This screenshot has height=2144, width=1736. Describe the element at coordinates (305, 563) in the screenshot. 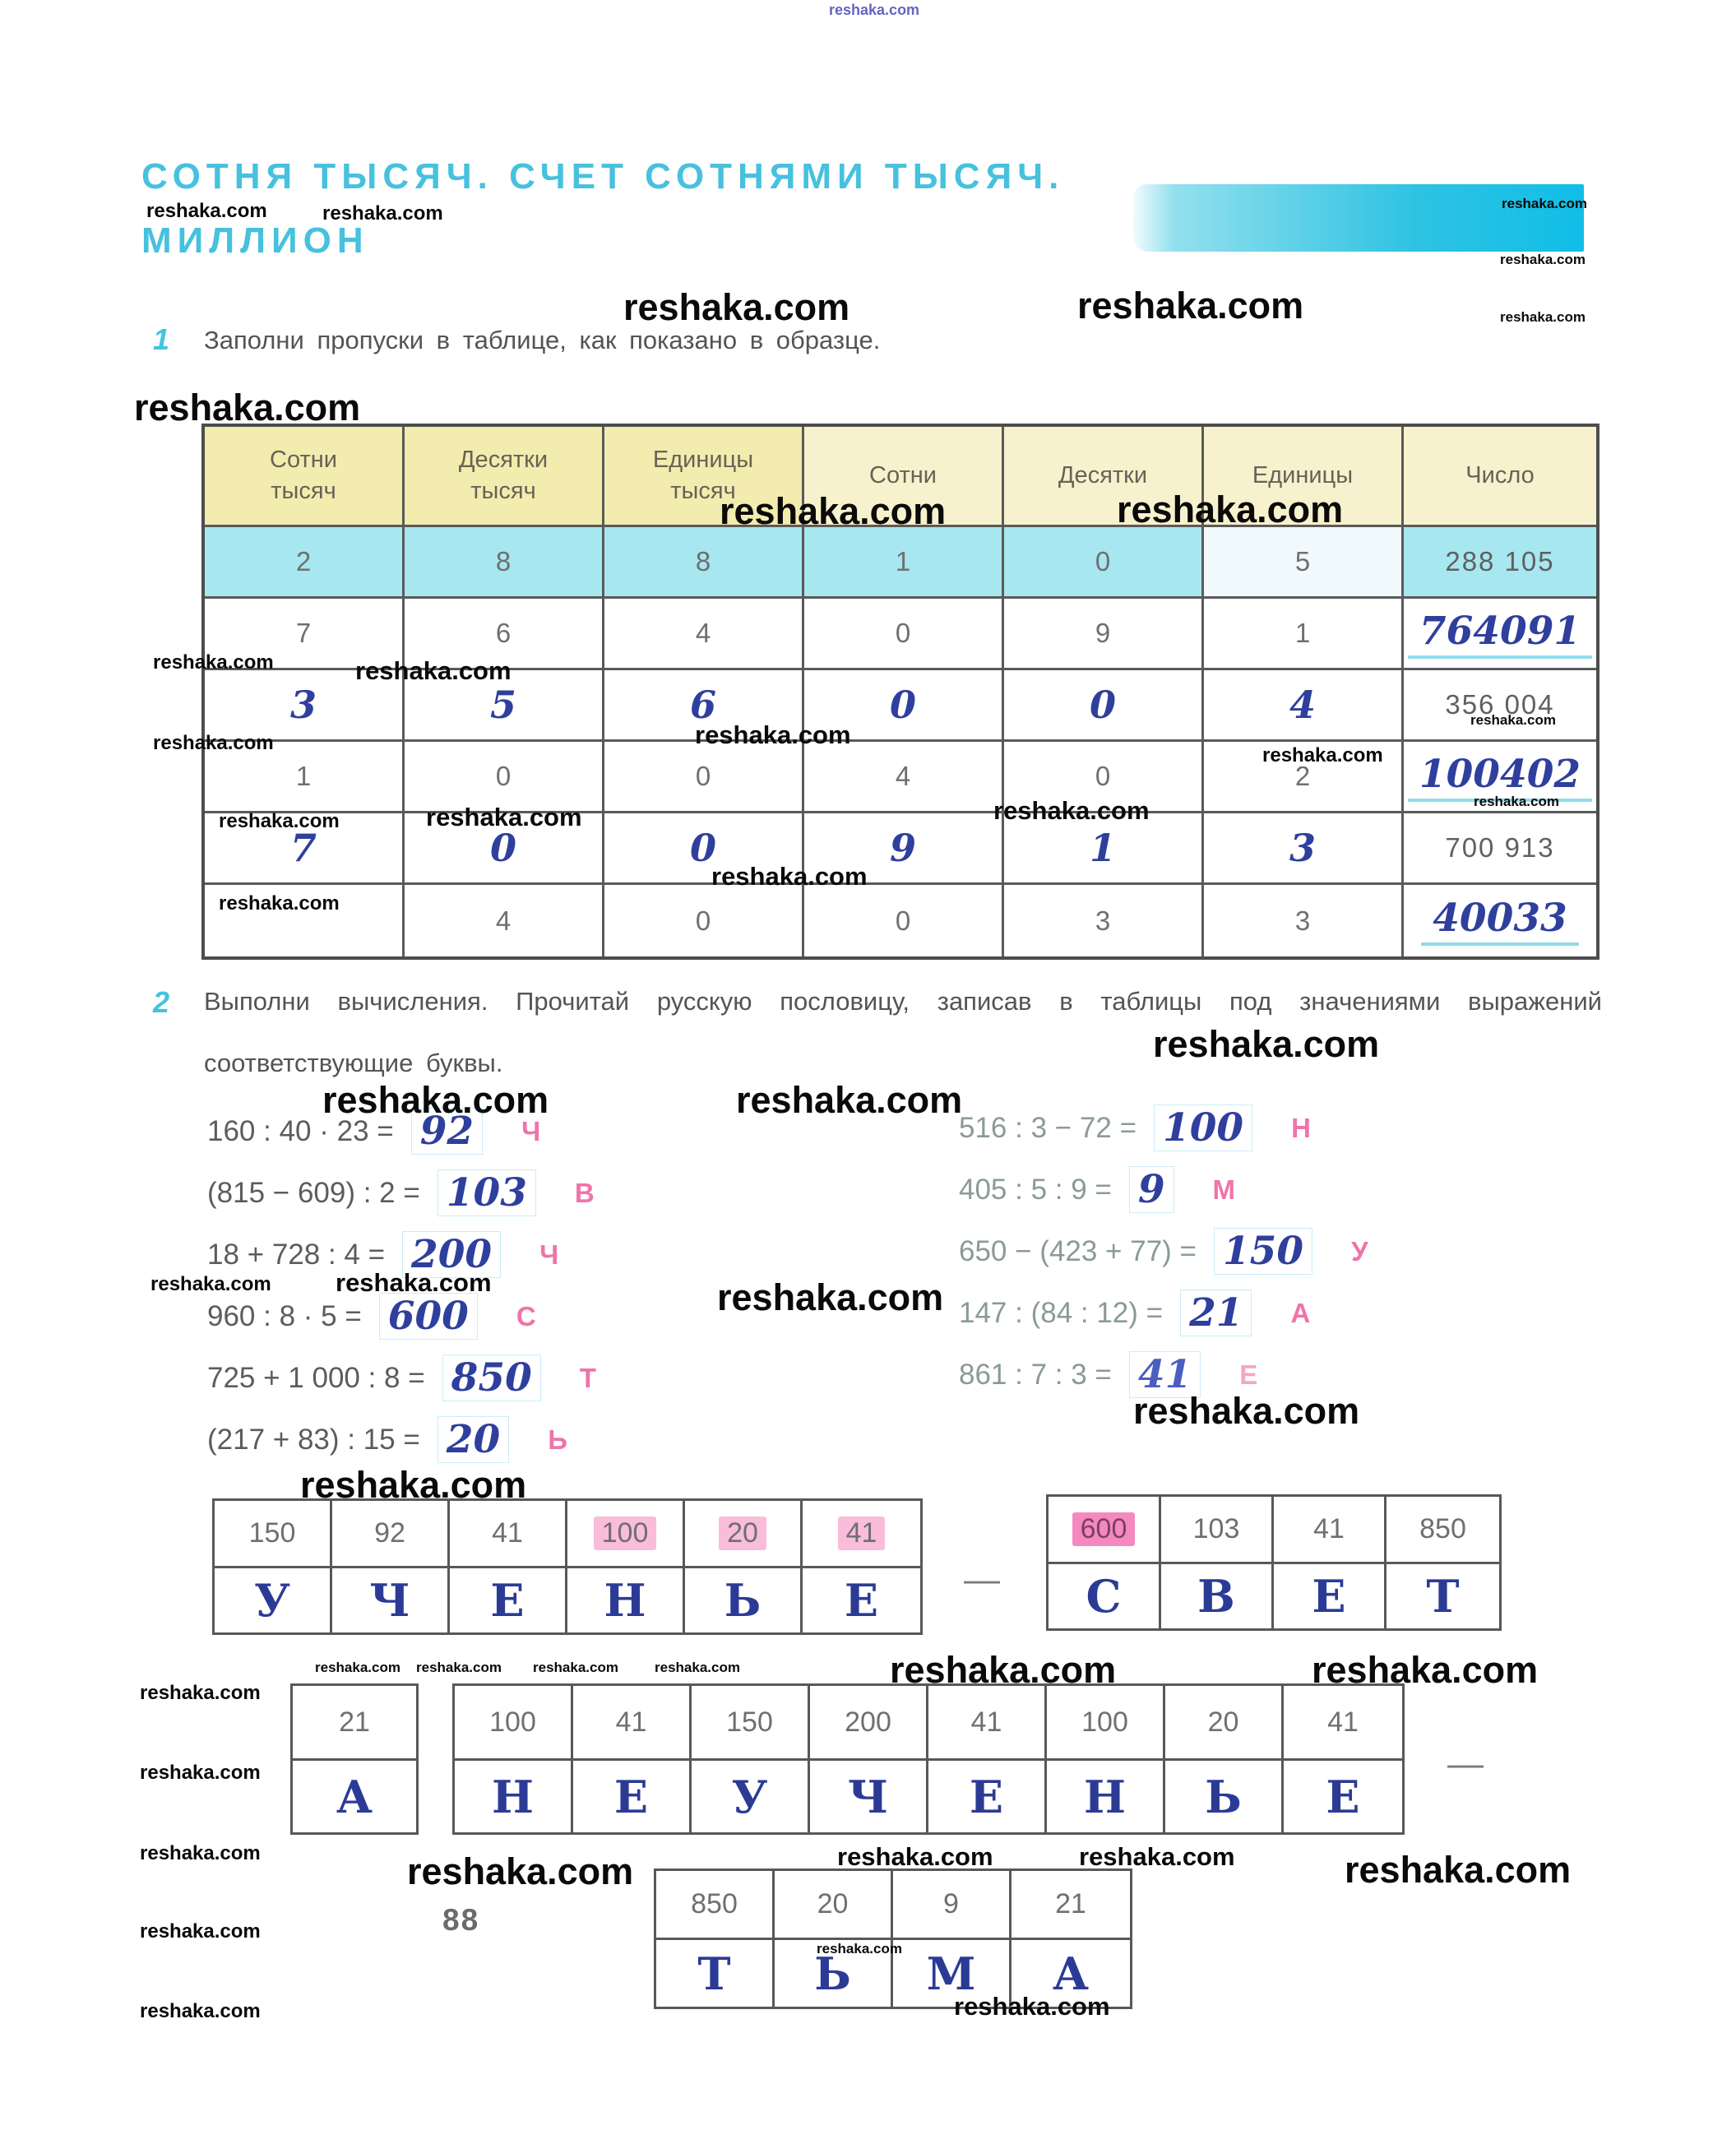

I see `place-value-digit-cell: 2` at that location.